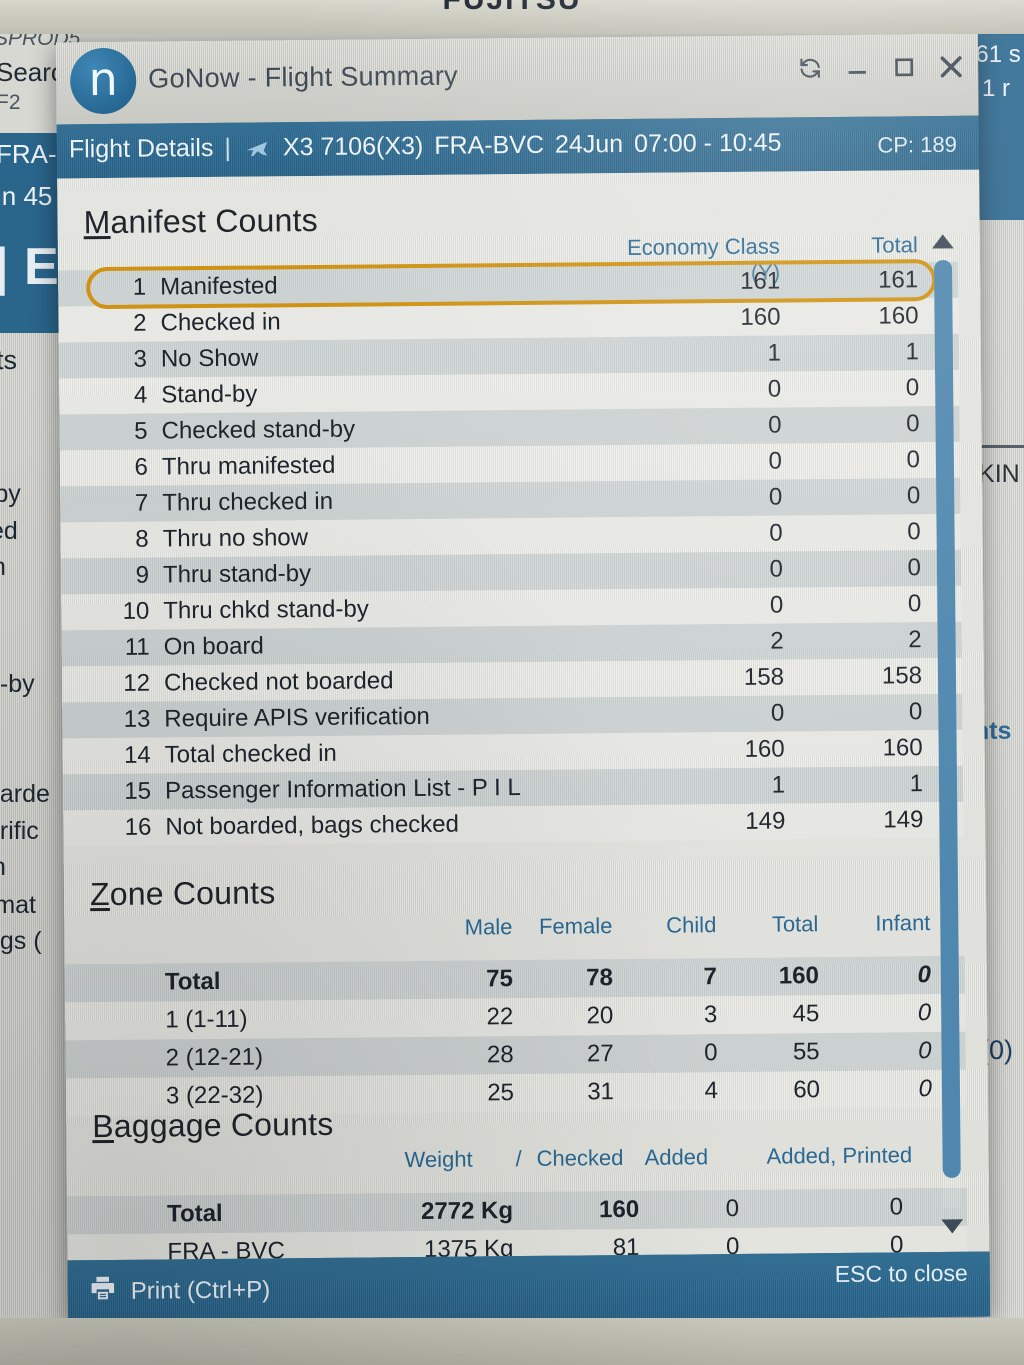 The image size is (1024, 1365). I want to click on bg-fragment-f2: F2, so click(10, 102).